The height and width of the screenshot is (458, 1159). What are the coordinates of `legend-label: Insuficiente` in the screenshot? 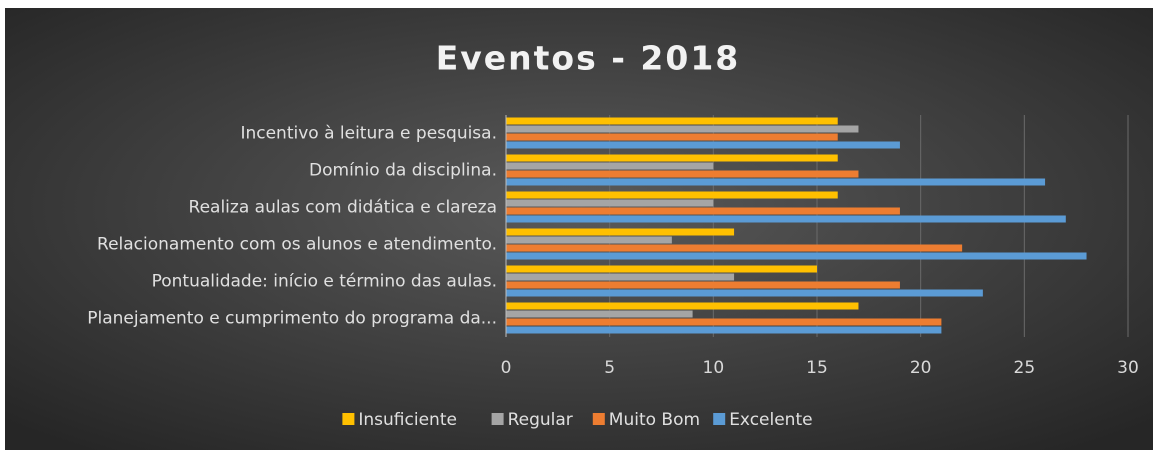 It's located at (407, 420).